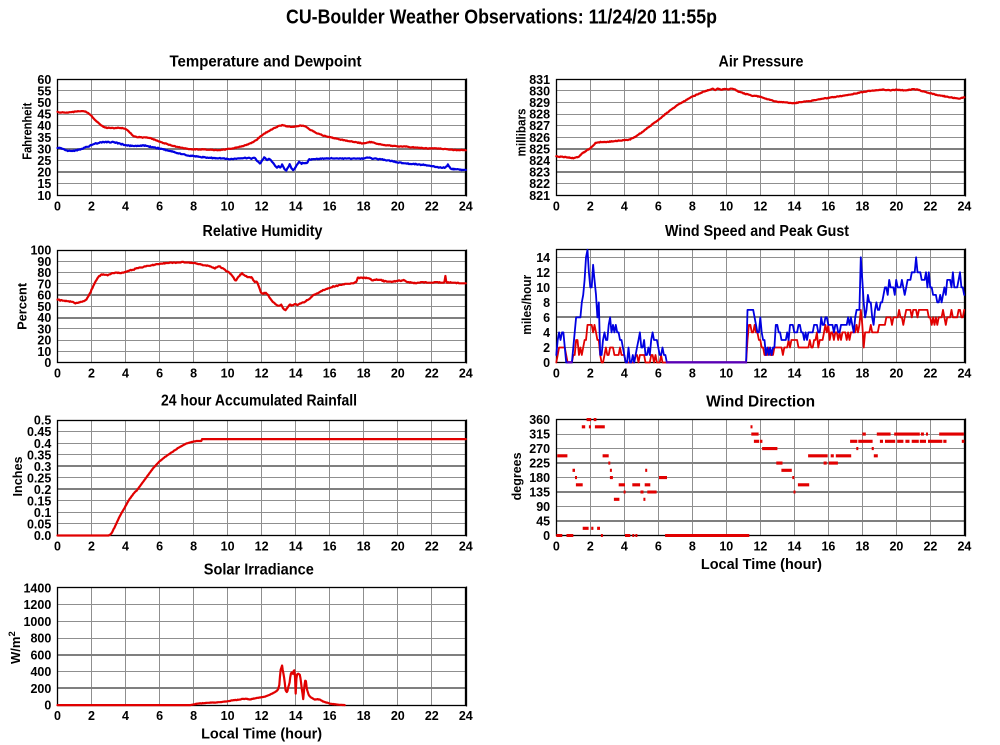  I want to click on svg-text: miles/hour, so click(526, 305).